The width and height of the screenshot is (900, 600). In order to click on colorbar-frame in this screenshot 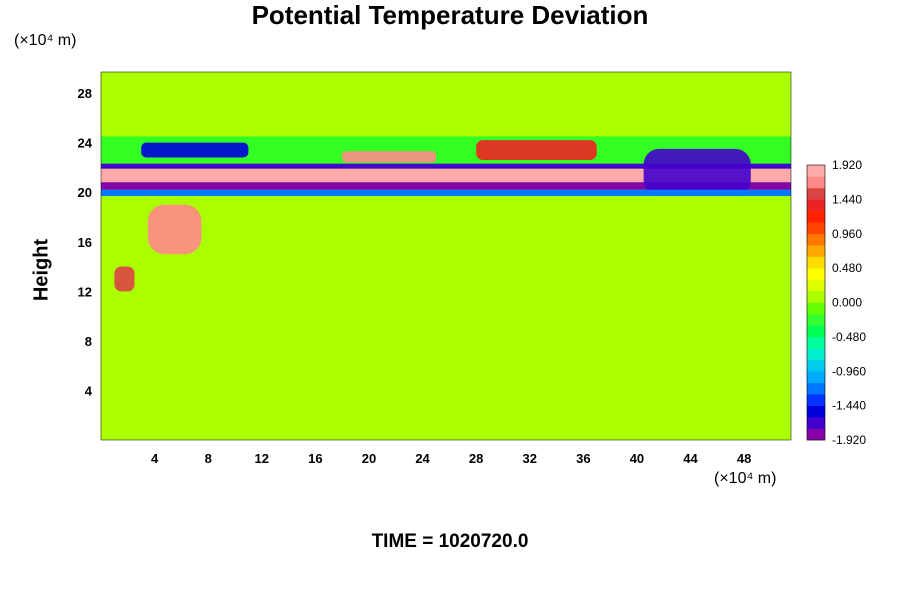, I will do `click(816, 302)`.